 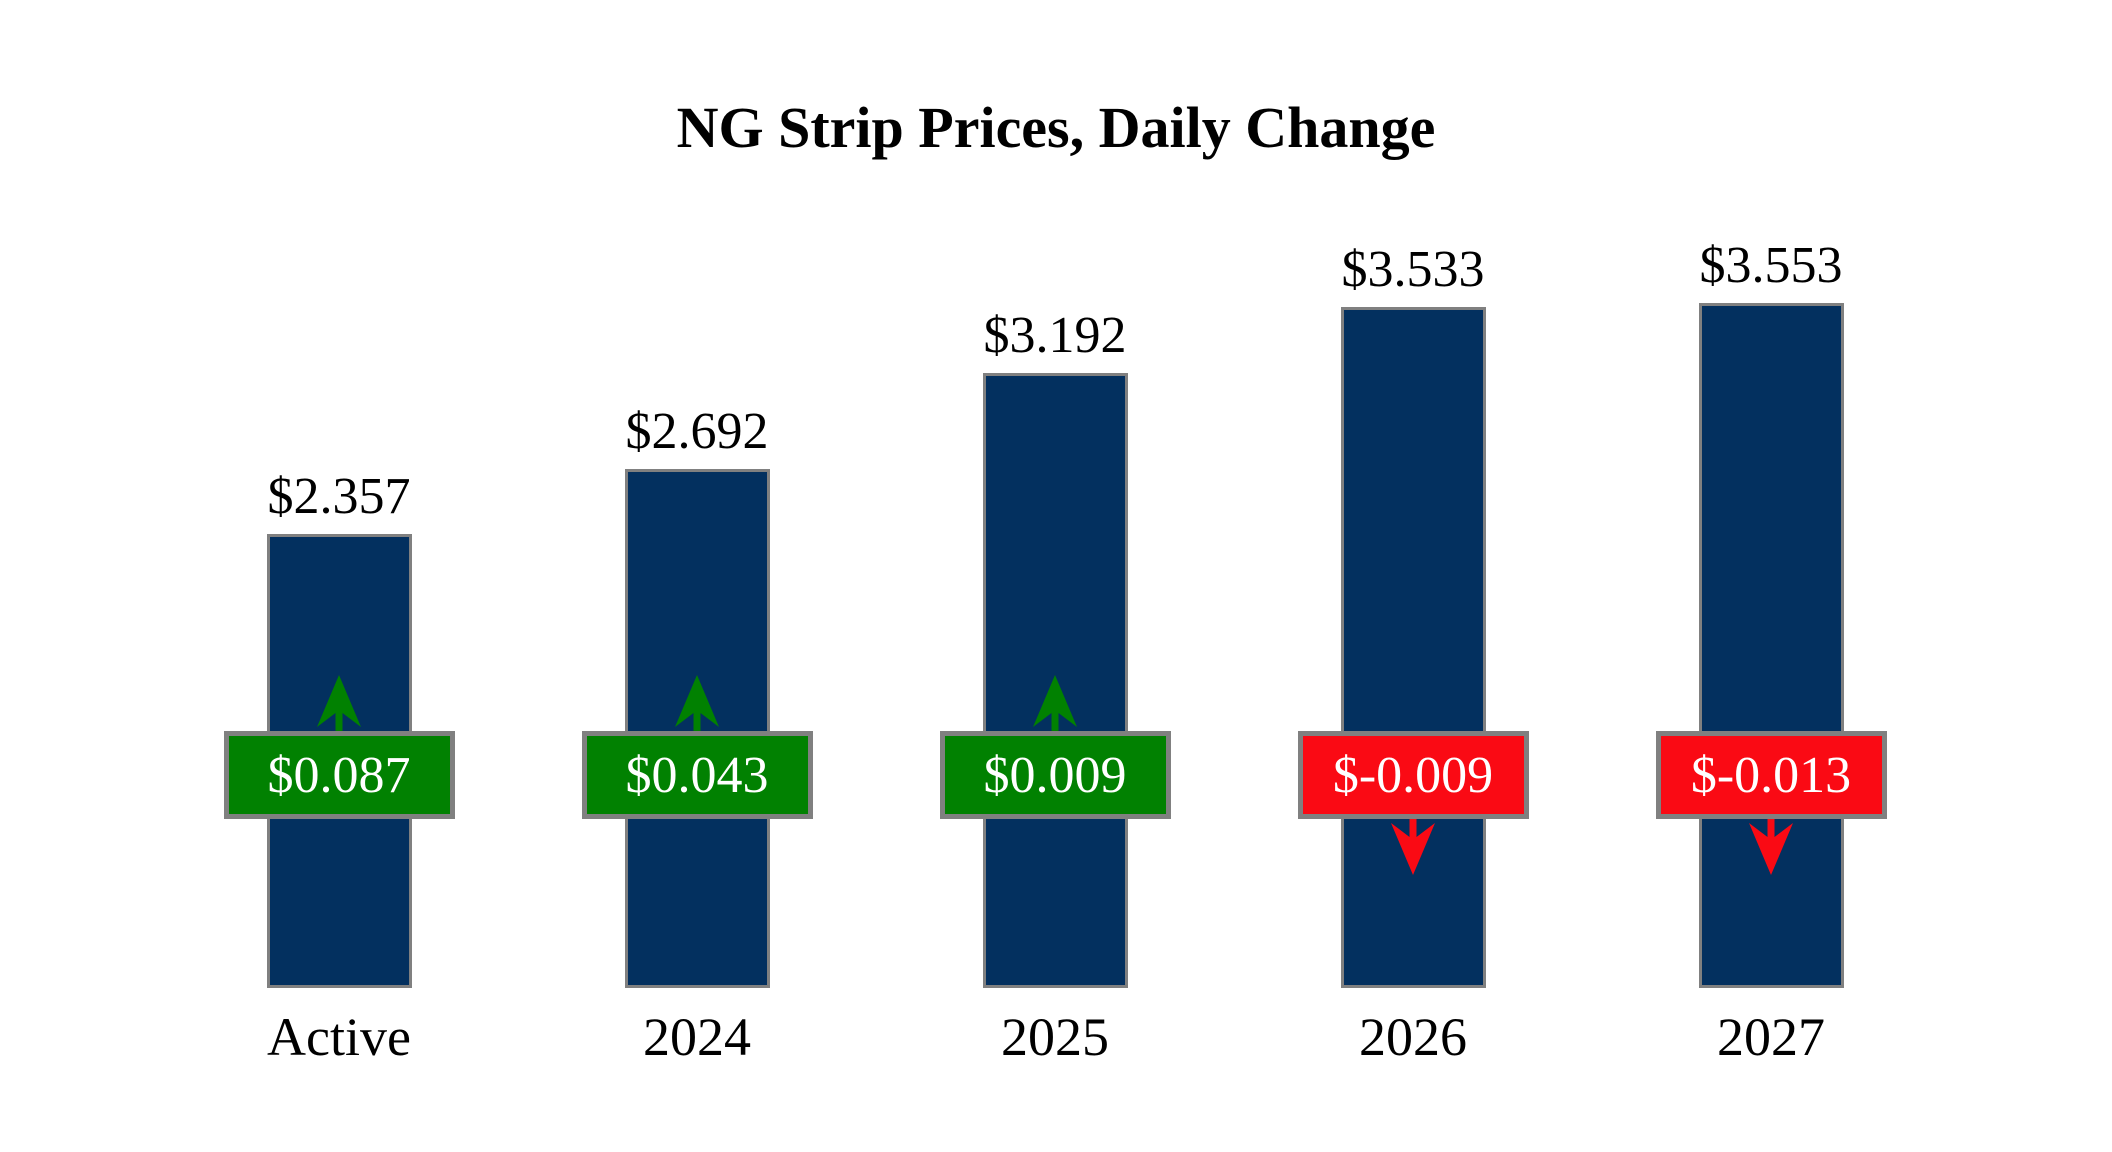 I want to click on bar-value-label-2025: $3.192, so click(x=1055, y=335).